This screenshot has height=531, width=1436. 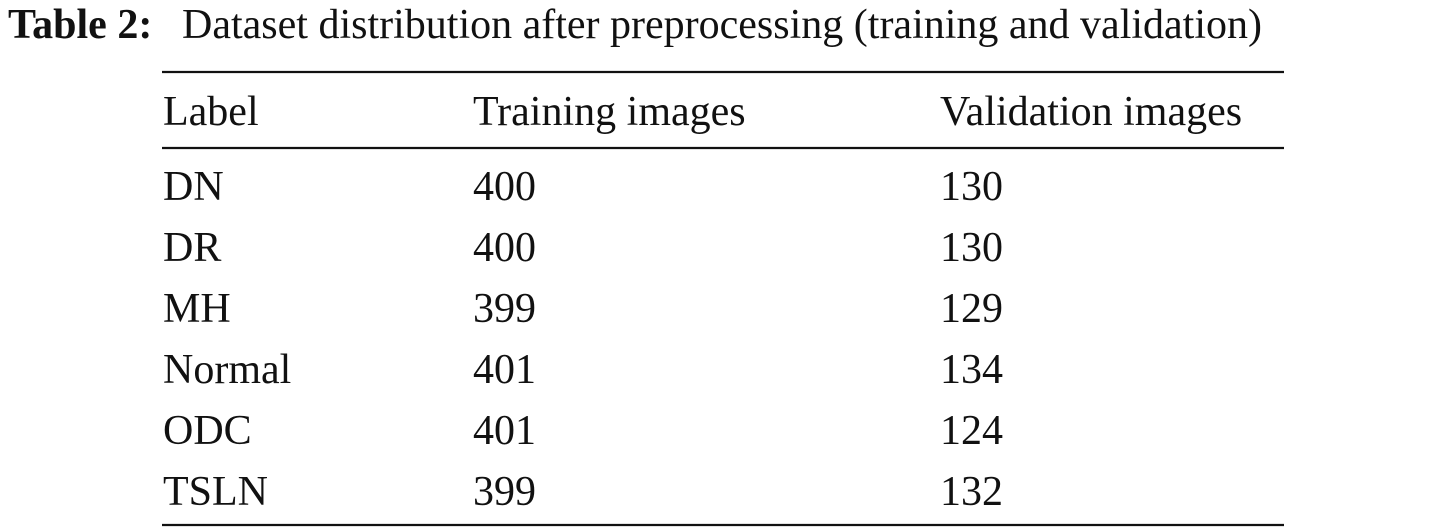 I want to click on table-cell: DR, so click(x=192, y=248).